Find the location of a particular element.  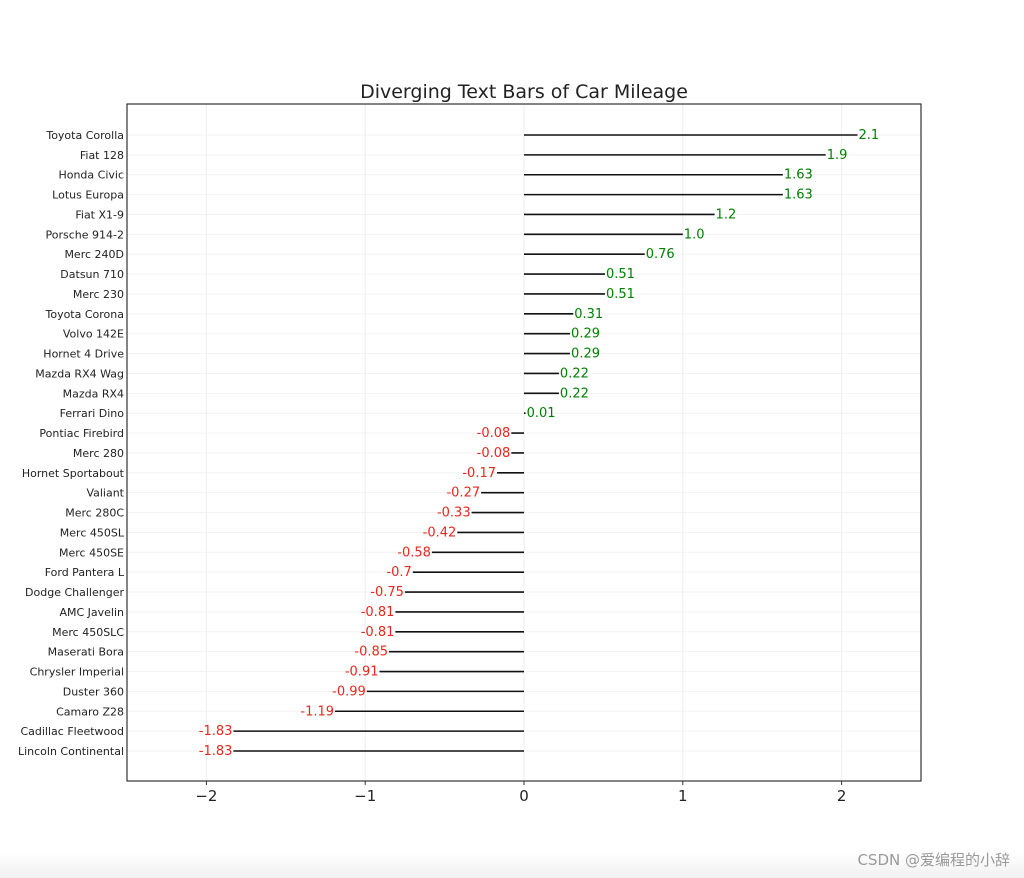

y-tick-label: Pontiac Firebird is located at coordinates (81, 433).